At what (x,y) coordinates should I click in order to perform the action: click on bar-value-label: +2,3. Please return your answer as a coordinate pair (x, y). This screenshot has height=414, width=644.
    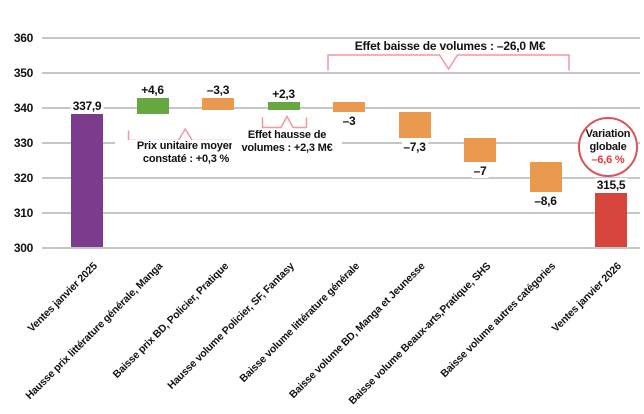
    Looking at the image, I should click on (283, 93).